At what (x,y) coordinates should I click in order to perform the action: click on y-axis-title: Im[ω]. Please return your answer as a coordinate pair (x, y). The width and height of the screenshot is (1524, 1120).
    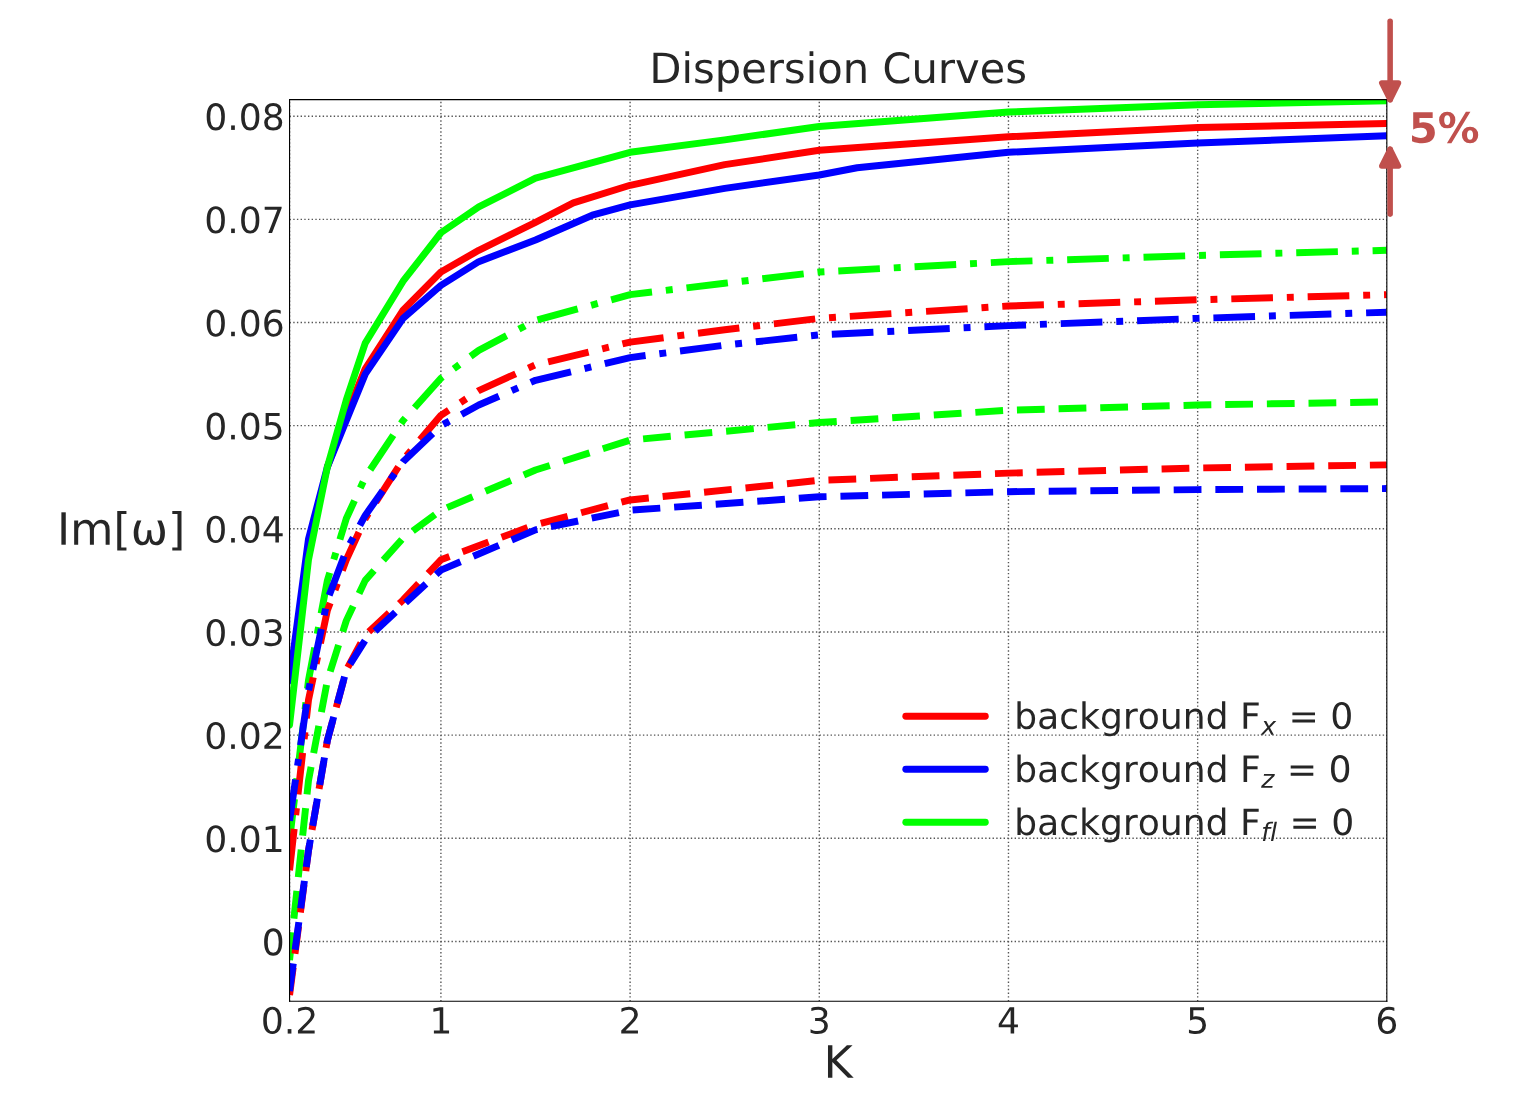
    Looking at the image, I should click on (121, 530).